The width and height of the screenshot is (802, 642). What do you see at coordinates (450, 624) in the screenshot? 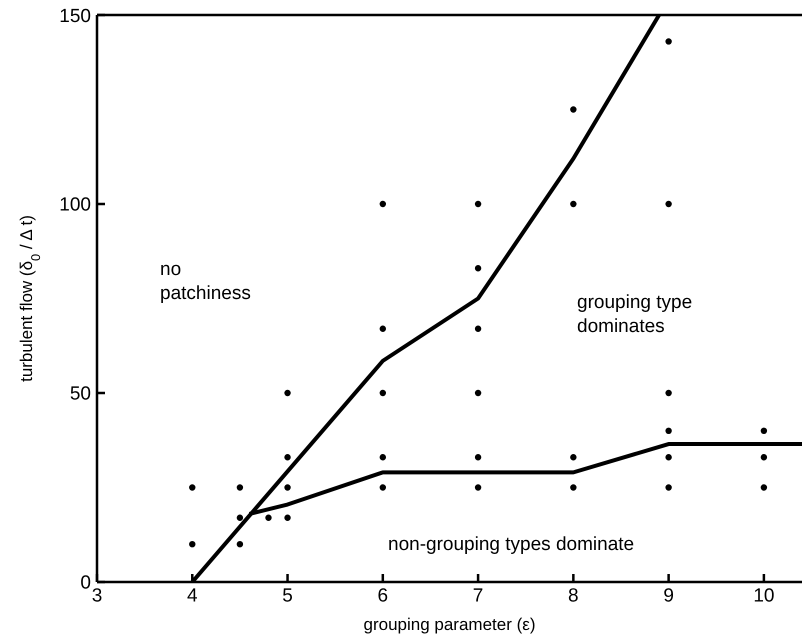
I see `x-axis-title: grouping parameter (ε)` at bounding box center [450, 624].